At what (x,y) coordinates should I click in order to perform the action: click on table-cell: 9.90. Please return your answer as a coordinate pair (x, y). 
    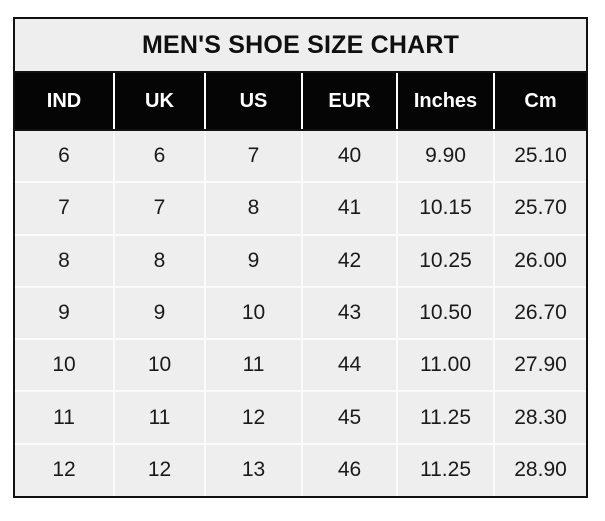
    Looking at the image, I should click on (446, 157).